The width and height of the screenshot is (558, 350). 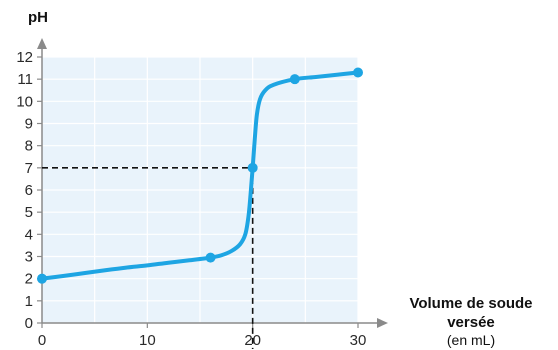 I want to click on x-axis-arrow, so click(x=382, y=323).